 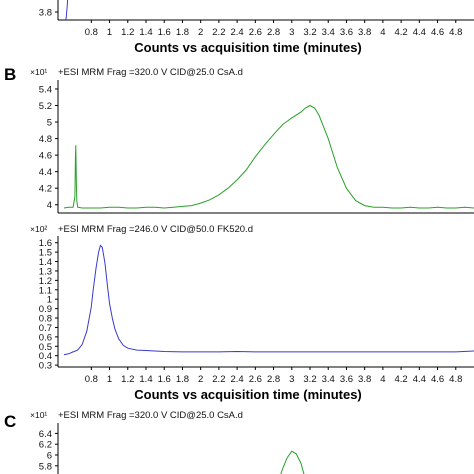 What do you see at coordinates (155, 229) in the screenshot?
I see `panel-b-bottom-title: +ESI MRM Frag =246.0 V CID@50.0 FK520.d` at bounding box center [155, 229].